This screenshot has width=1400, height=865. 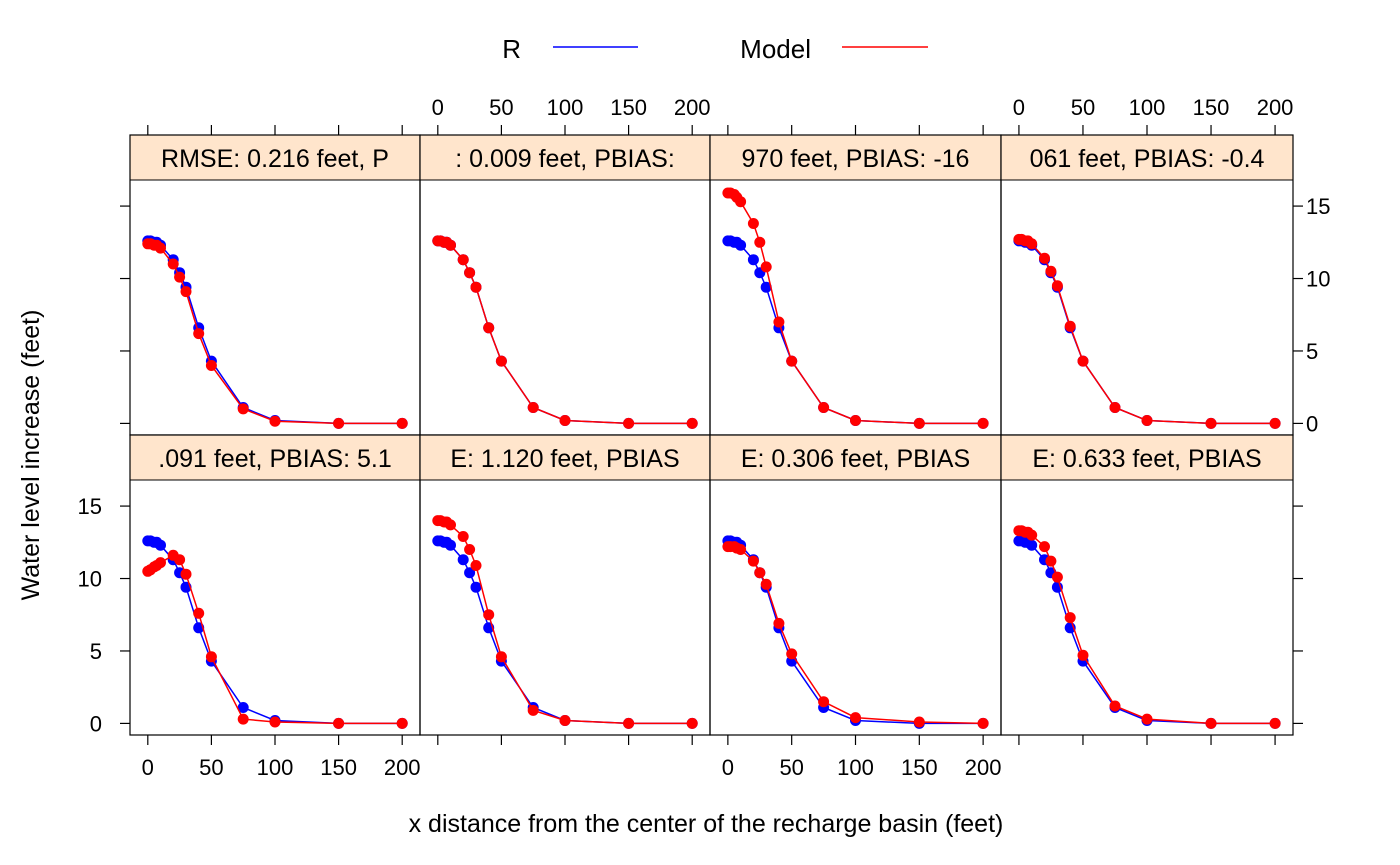 What do you see at coordinates (31, 455) in the screenshot?
I see `y-axis-label: Water level increase (feet)` at bounding box center [31, 455].